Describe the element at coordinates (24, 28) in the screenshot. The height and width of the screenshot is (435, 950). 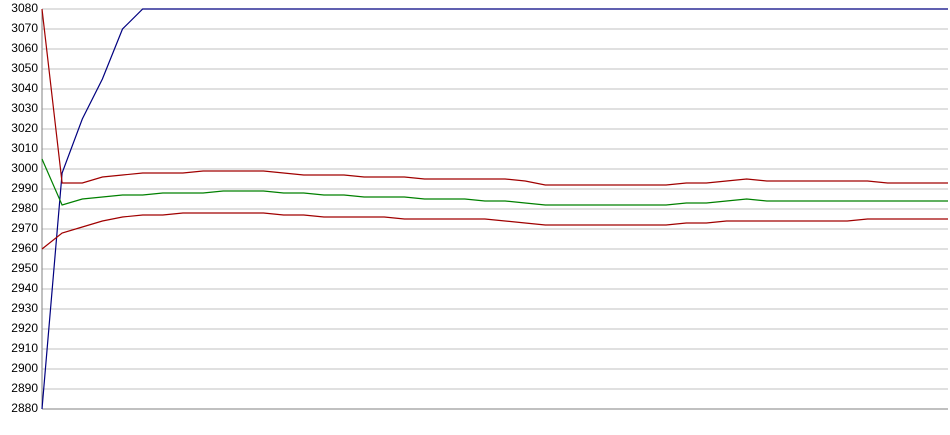
I see `y-tick-label: 3070` at that location.